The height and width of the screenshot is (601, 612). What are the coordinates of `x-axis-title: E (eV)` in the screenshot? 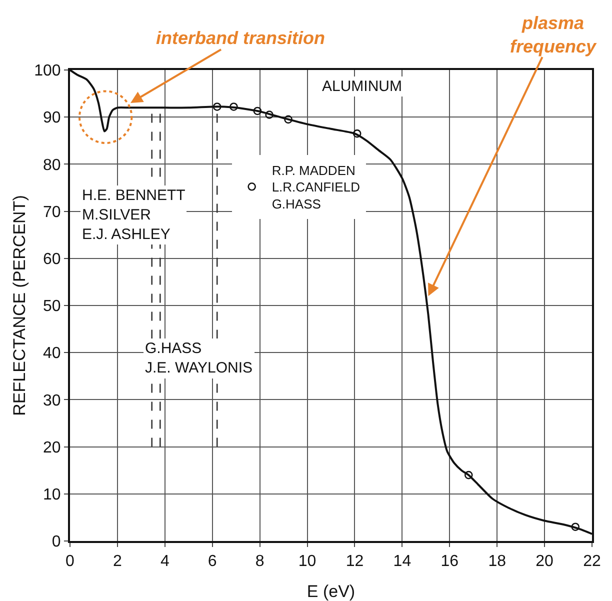 It's located at (331, 591).